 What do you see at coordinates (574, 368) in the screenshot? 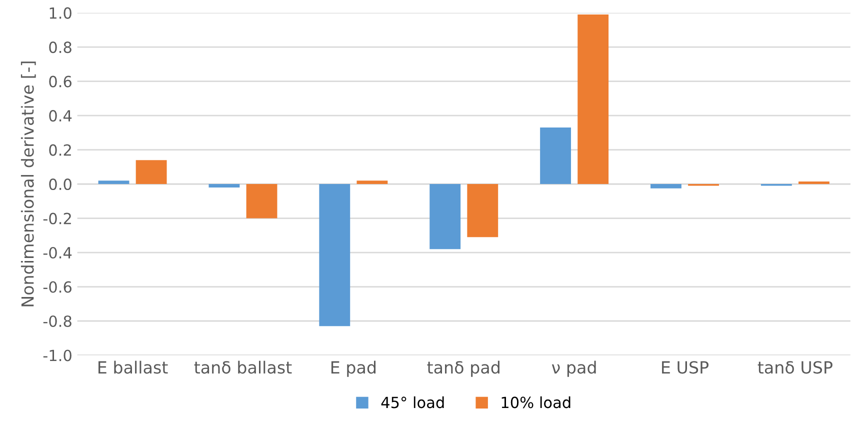
I see `x-tick-label: ν pad` at bounding box center [574, 368].